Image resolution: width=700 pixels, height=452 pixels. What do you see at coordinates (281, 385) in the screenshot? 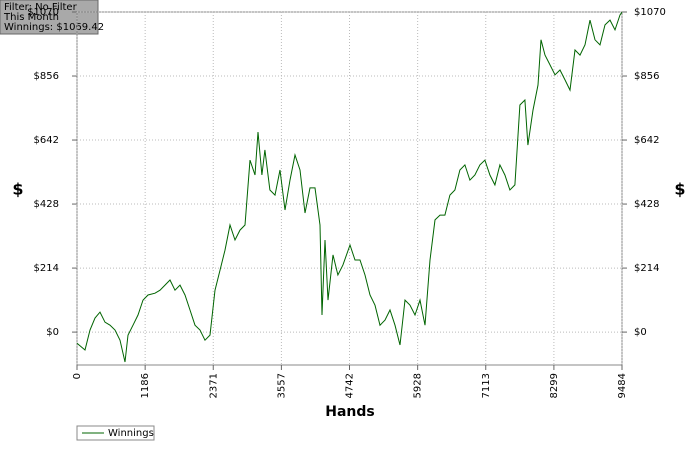
I see `x-tick-label: 3557` at bounding box center [281, 385].